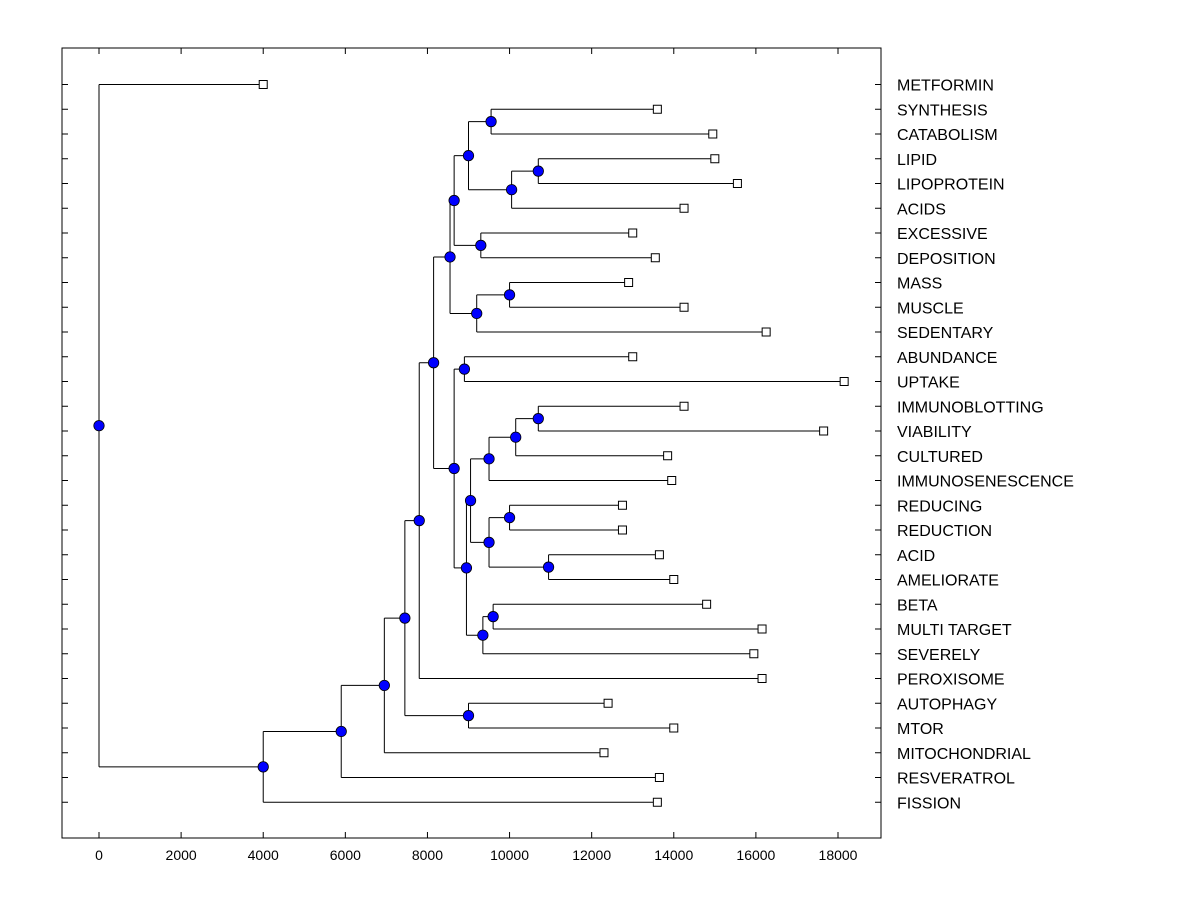 Image resolution: width=1200 pixels, height=900 pixels. I want to click on merge-node-n16, so click(489, 542).